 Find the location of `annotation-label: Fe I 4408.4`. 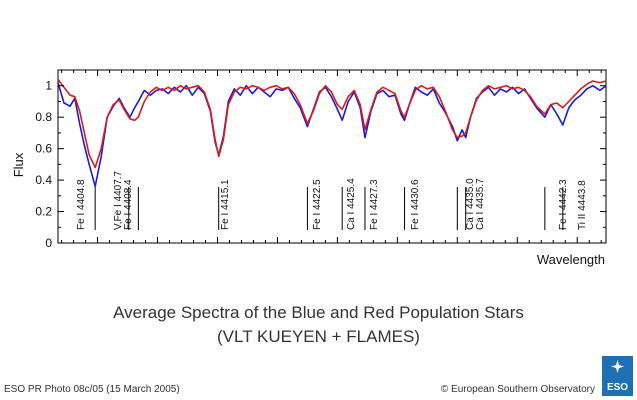

annotation-label: Fe I 4408.4 is located at coordinates (128, 204).